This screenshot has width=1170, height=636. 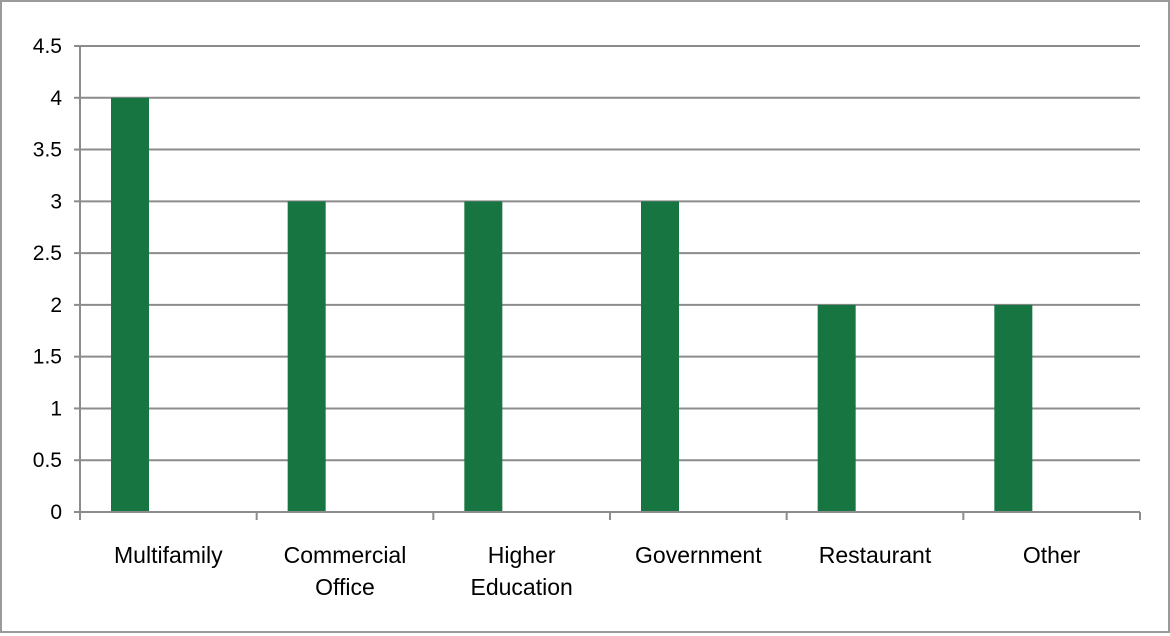 What do you see at coordinates (56, 305) in the screenshot?
I see `y-tick-label: 2` at bounding box center [56, 305].